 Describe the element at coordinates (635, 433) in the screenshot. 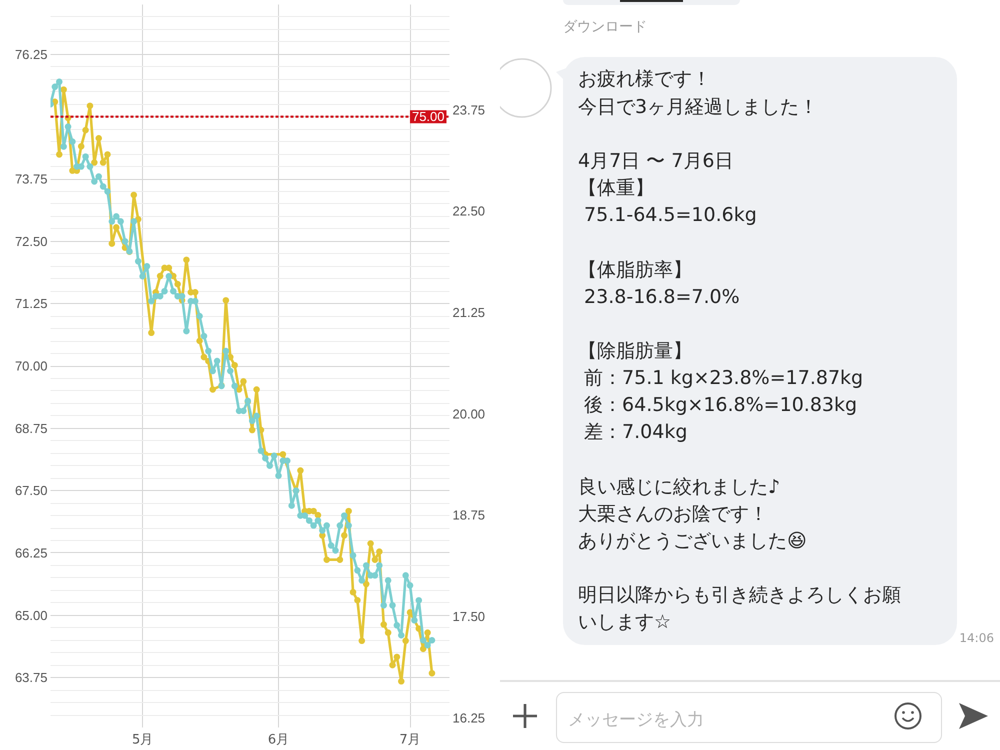

I see `text: 差：7.04kg` at that location.